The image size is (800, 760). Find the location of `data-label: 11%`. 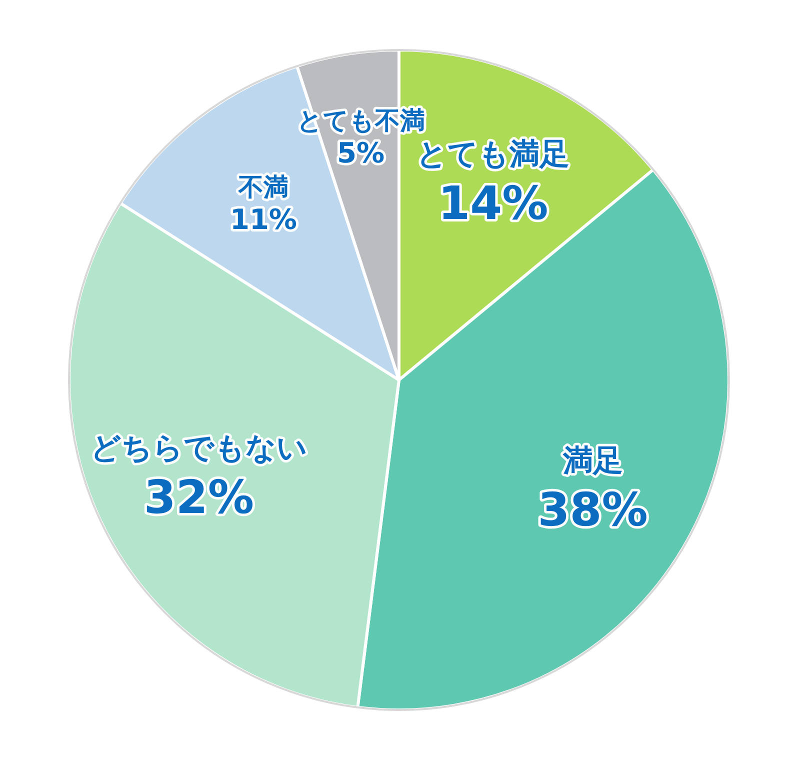

data-label: 11% is located at coordinates (263, 219).